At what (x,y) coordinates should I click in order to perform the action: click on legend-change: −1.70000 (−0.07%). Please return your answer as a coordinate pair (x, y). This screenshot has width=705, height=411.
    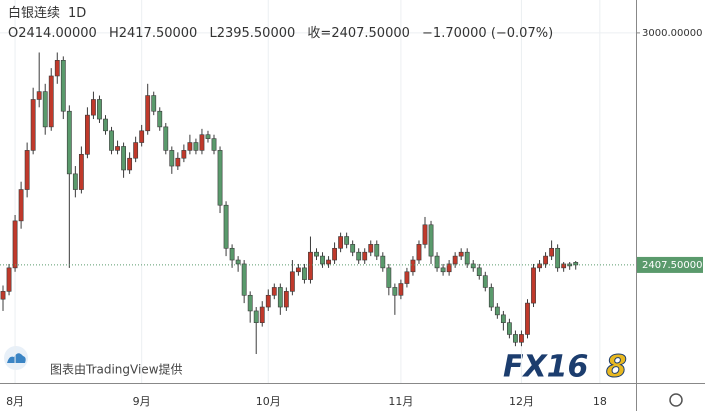
    Looking at the image, I should click on (488, 33).